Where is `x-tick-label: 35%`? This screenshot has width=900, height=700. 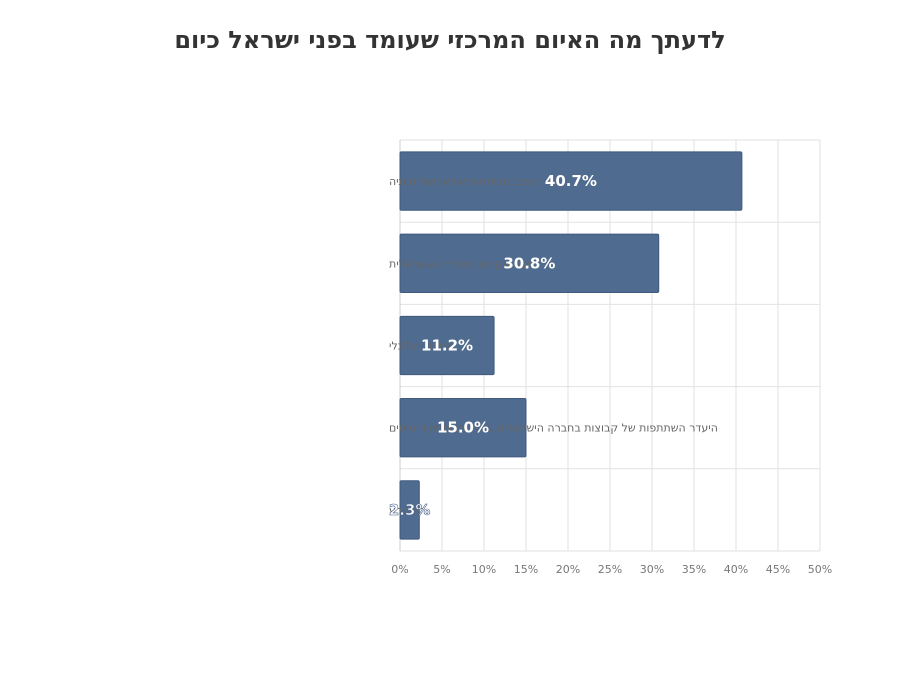 x-tick-label: 35% is located at coordinates (694, 569).